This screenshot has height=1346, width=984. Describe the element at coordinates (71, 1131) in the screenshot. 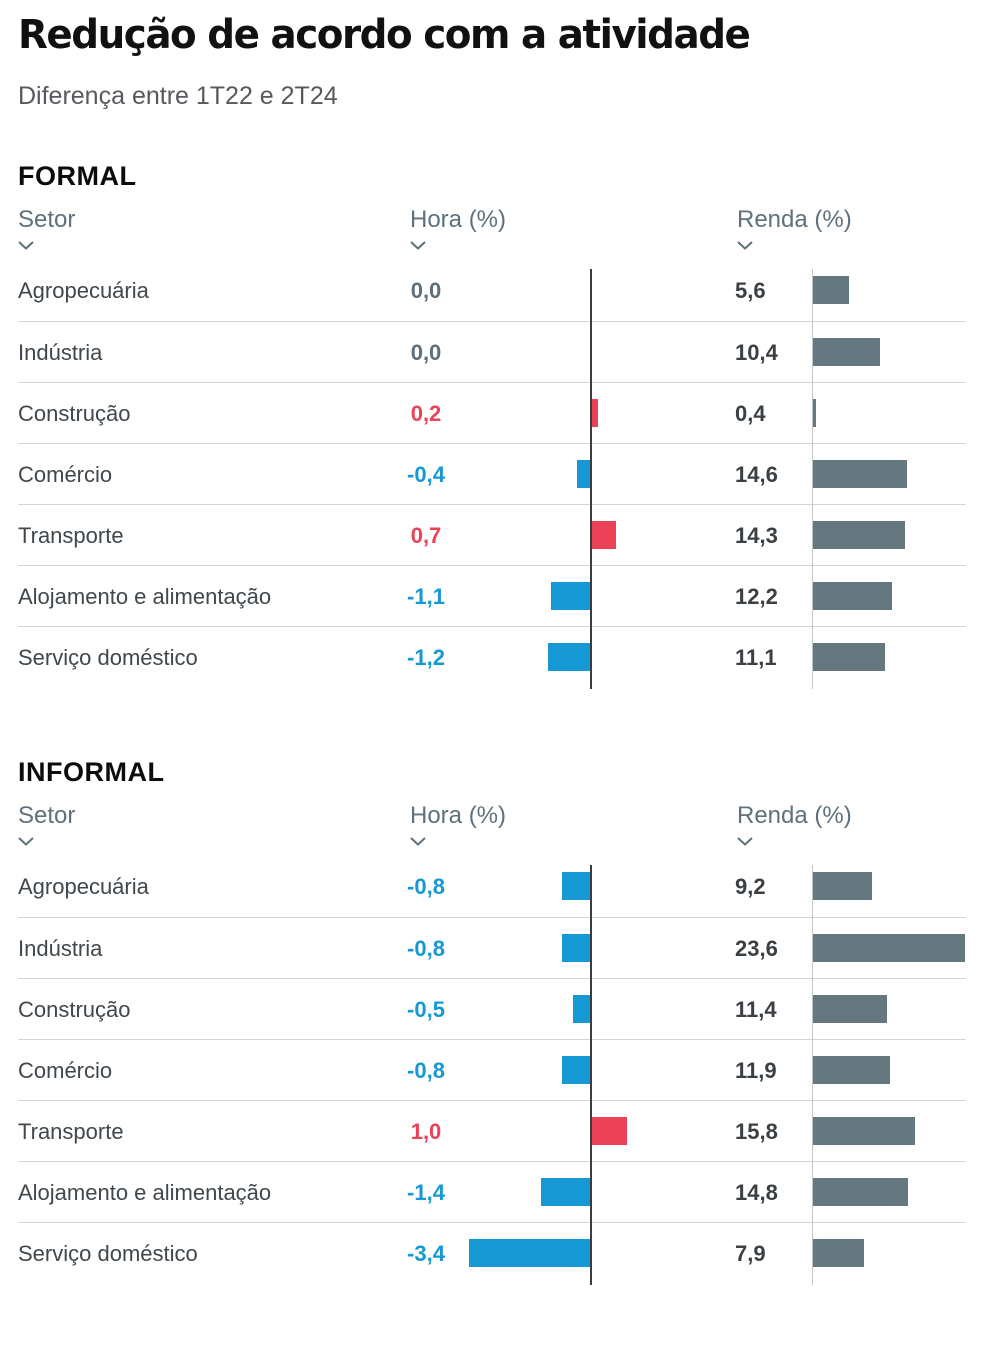

I see `sector-label: Transporte` at that location.